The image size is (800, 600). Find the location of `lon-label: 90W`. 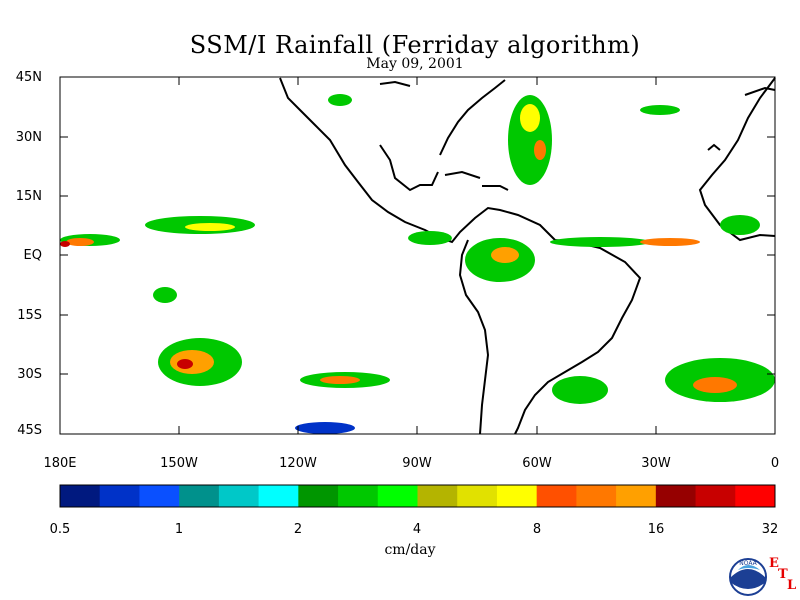

lon-label: 90W is located at coordinates (417, 463).